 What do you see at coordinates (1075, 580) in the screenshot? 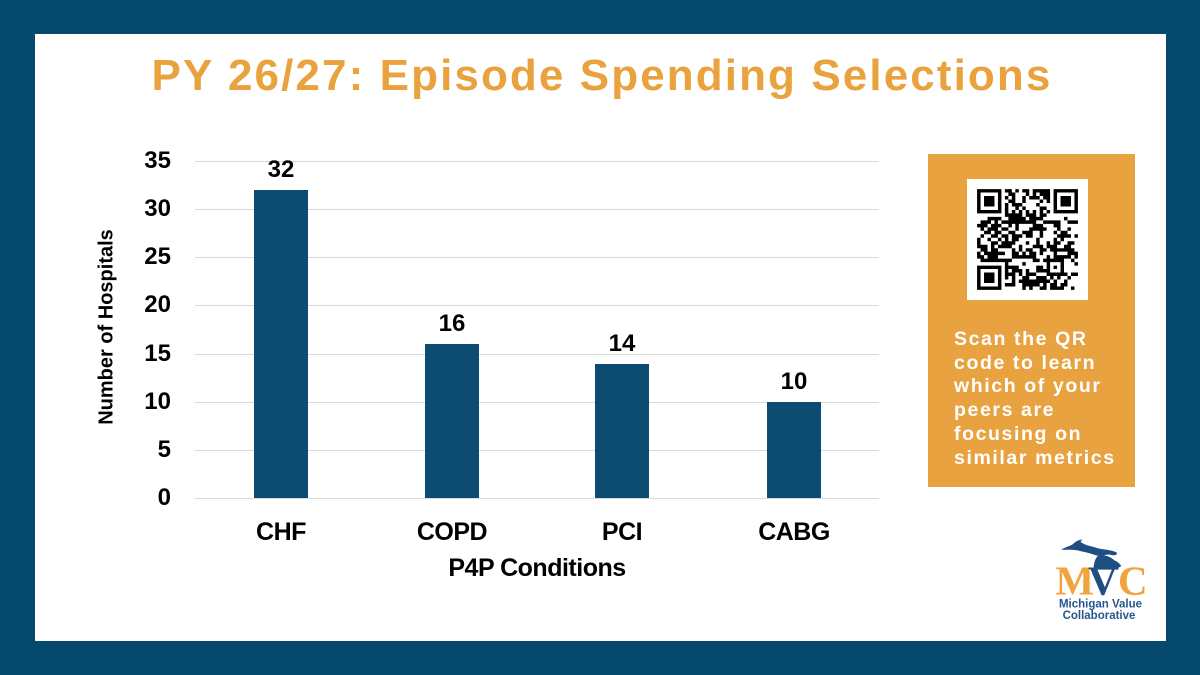
I see `svg-text: M` at bounding box center [1075, 580].